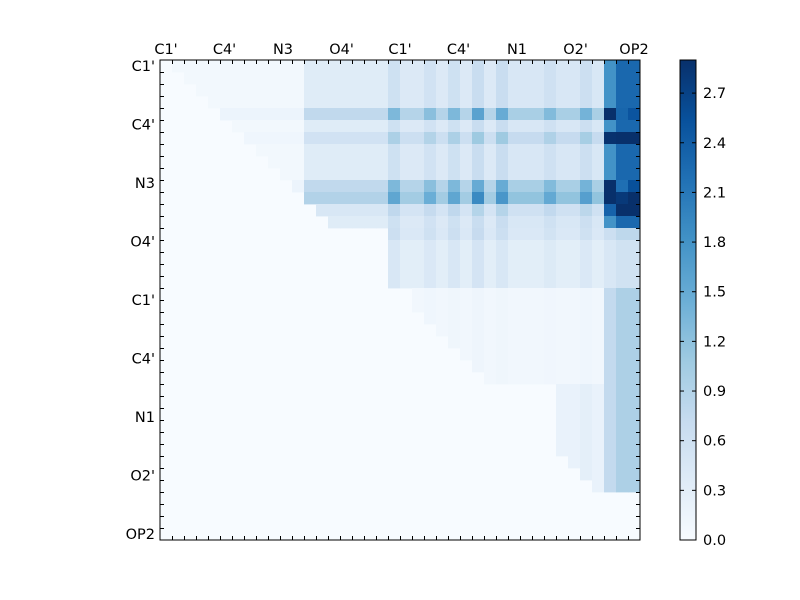 The width and height of the screenshot is (800, 600). I want to click on y-tick-label: N1, so click(145, 418).